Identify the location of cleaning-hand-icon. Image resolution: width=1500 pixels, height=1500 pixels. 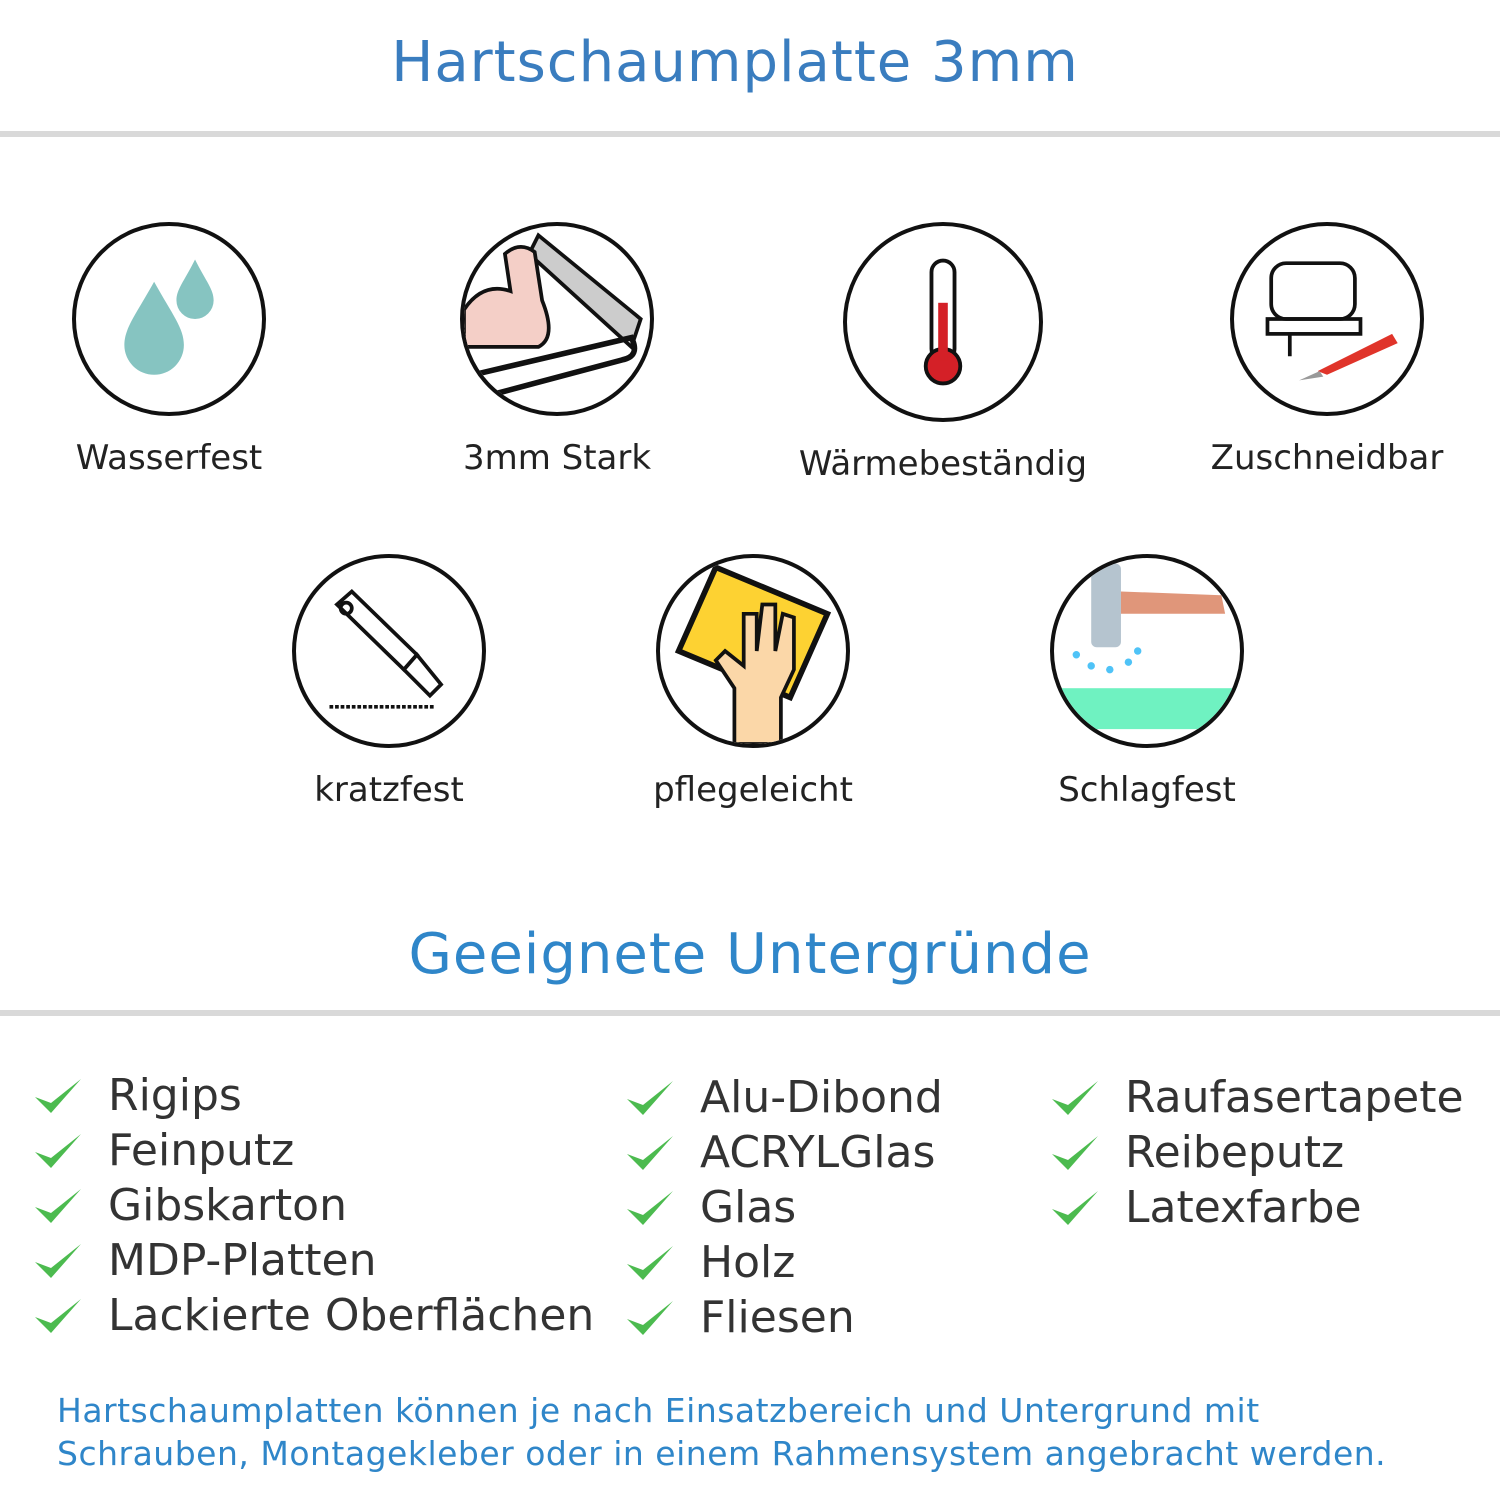
(753, 651).